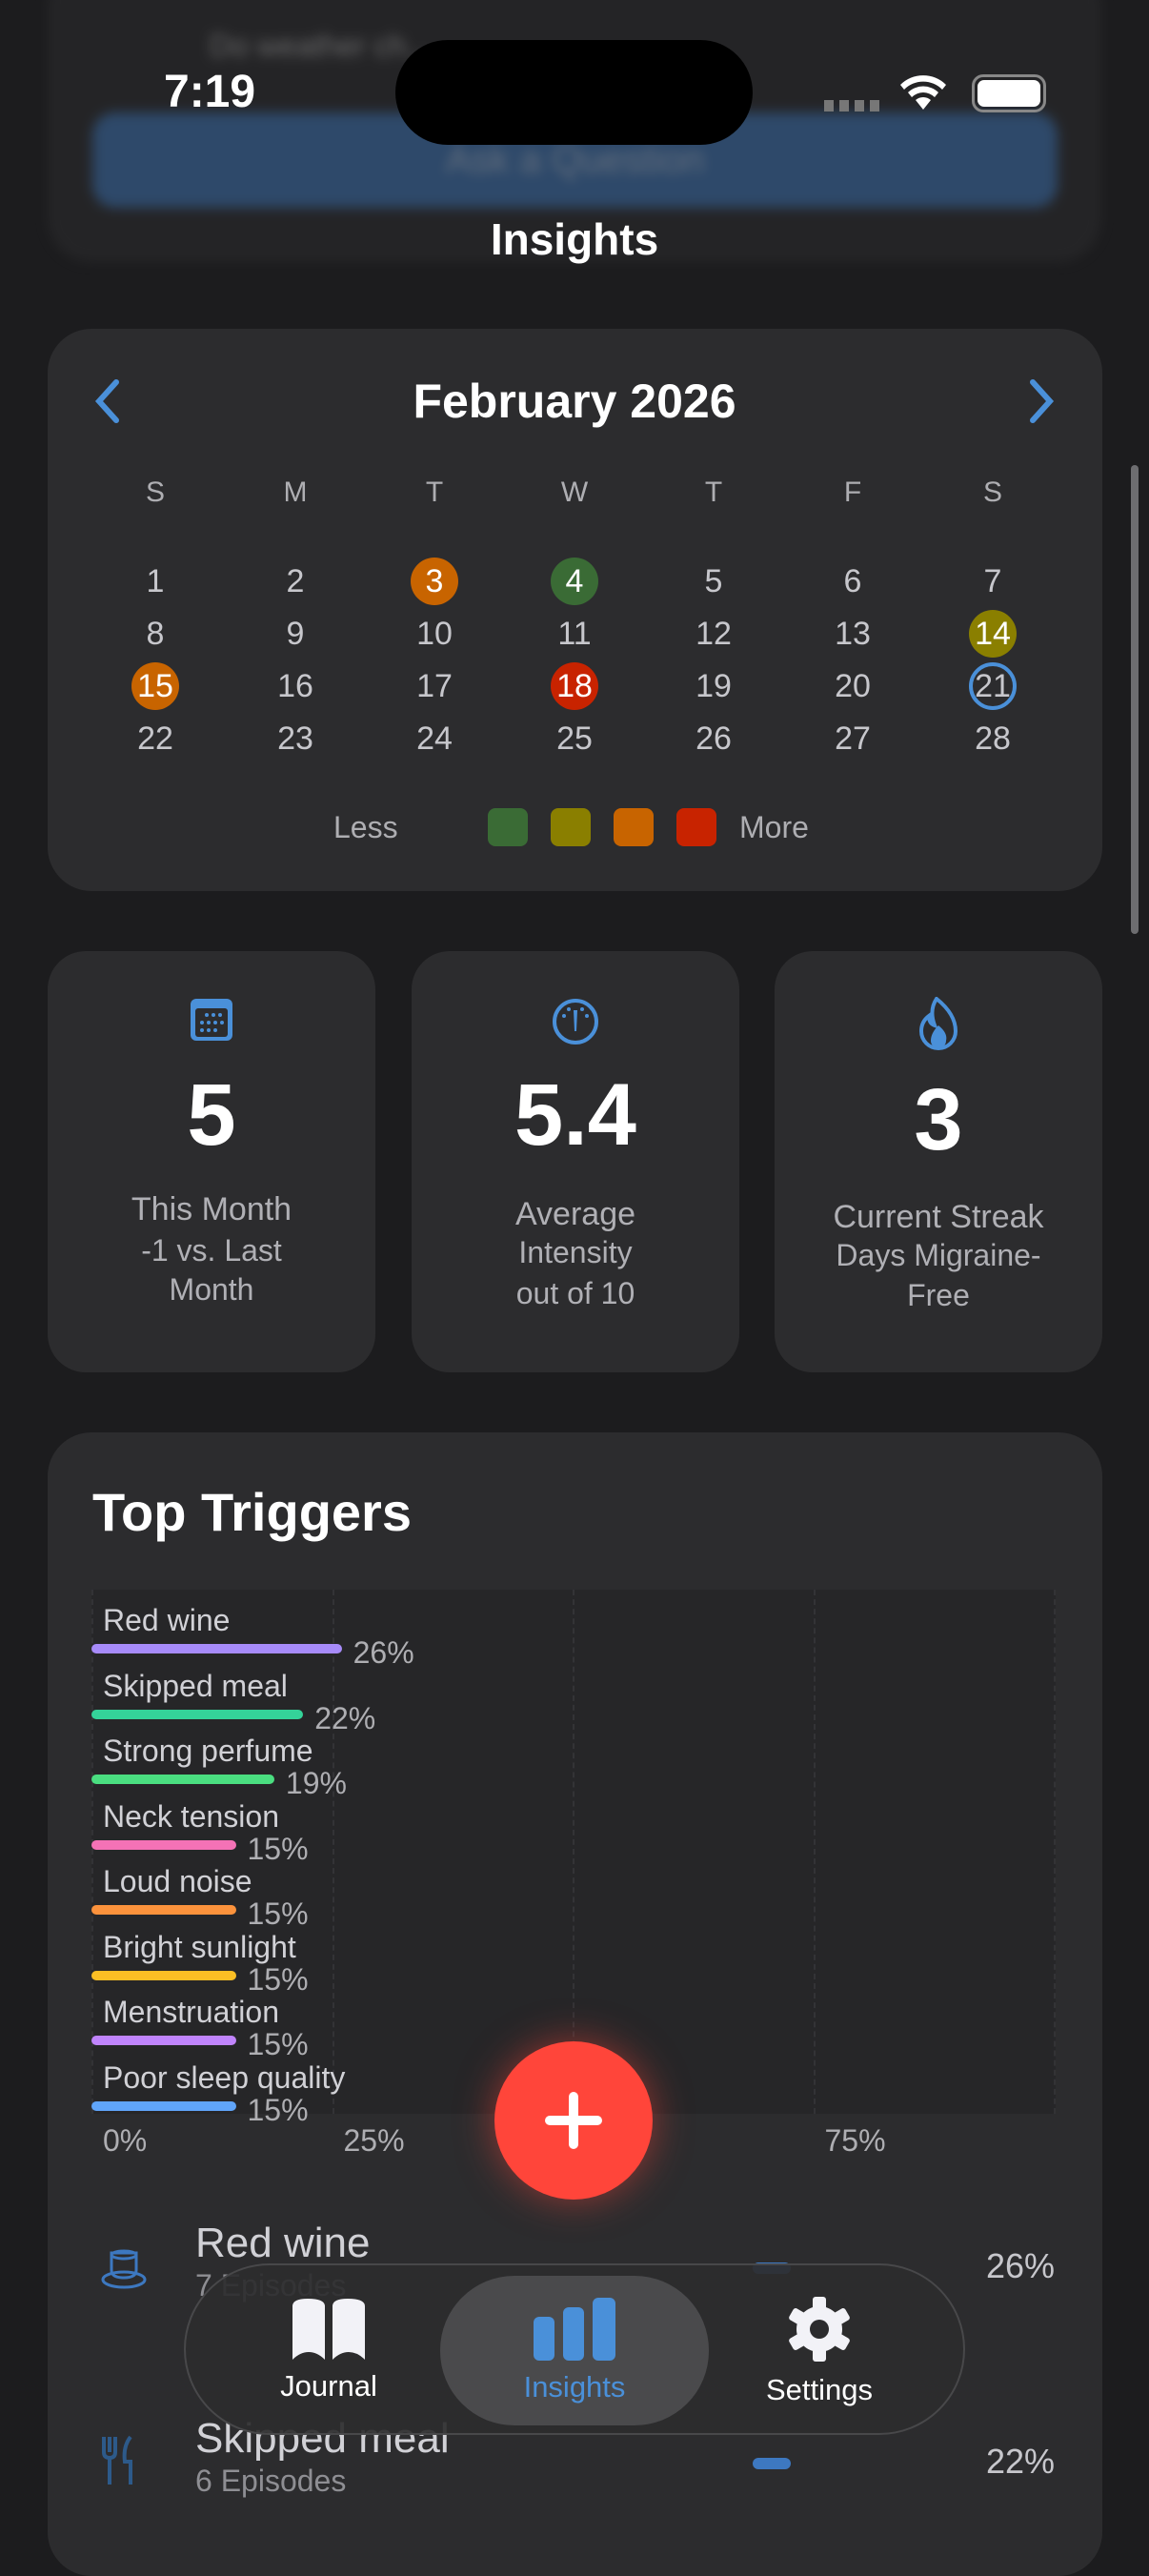 The image size is (1149, 2576). What do you see at coordinates (713, 633) in the screenshot?
I see `calendar-day: 12` at bounding box center [713, 633].